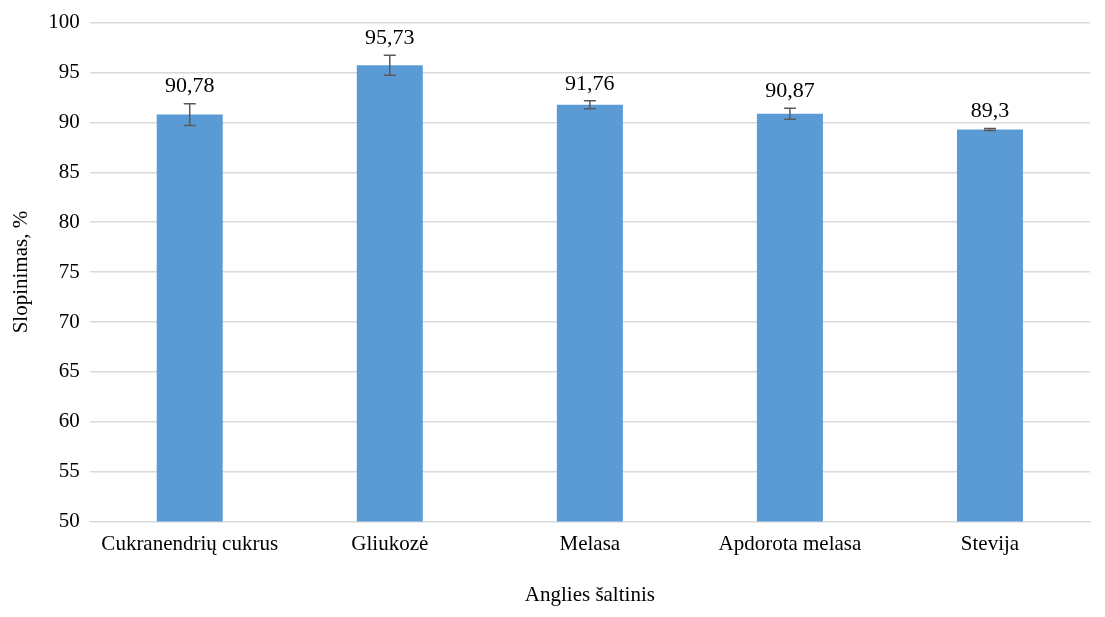  Describe the element at coordinates (69, 270) in the screenshot. I see `y-tick-label: 75` at that location.